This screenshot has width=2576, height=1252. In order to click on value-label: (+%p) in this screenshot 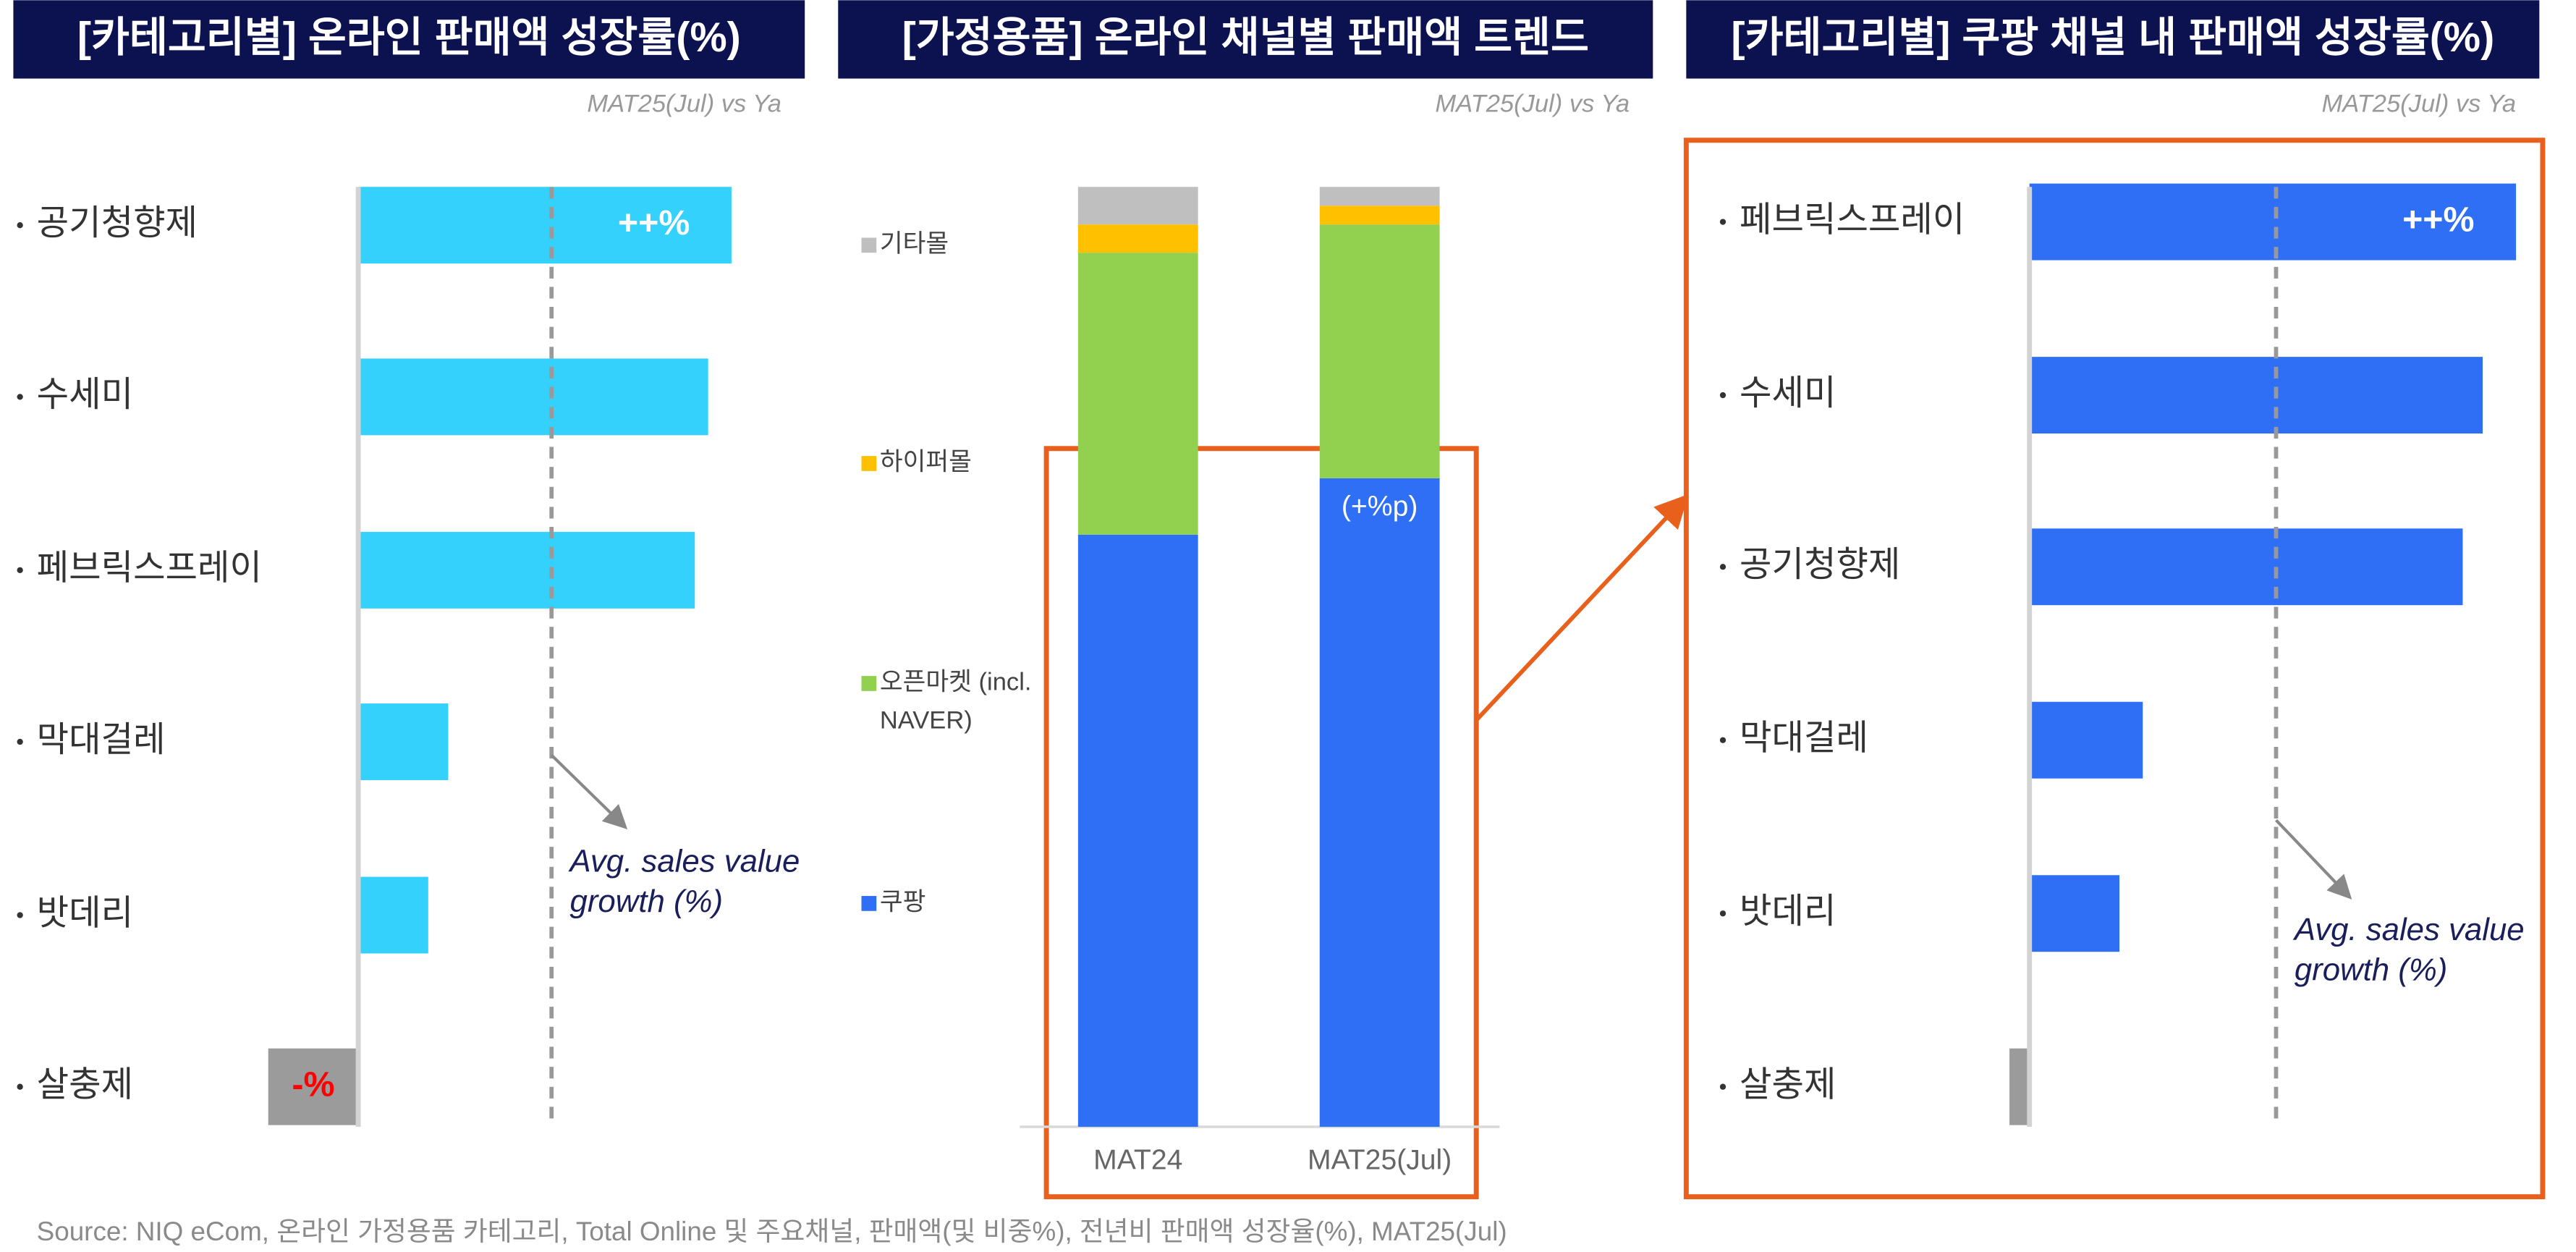, I will do `click(1380, 507)`.